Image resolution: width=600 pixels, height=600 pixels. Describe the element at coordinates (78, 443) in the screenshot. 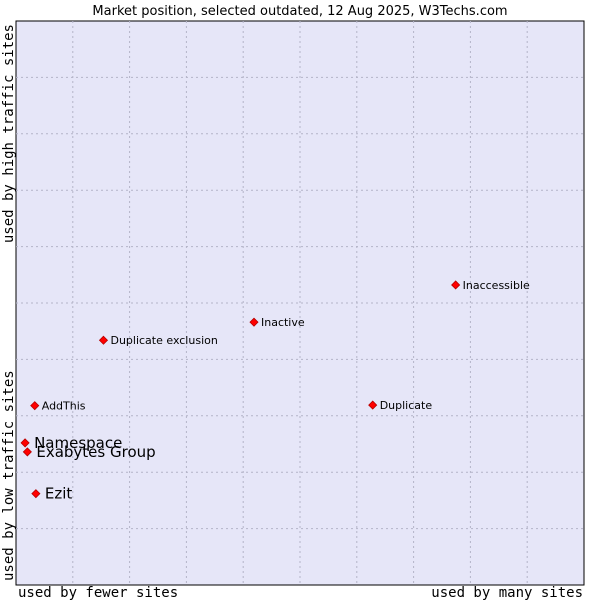

I see `data-point-label: Namespace` at that location.